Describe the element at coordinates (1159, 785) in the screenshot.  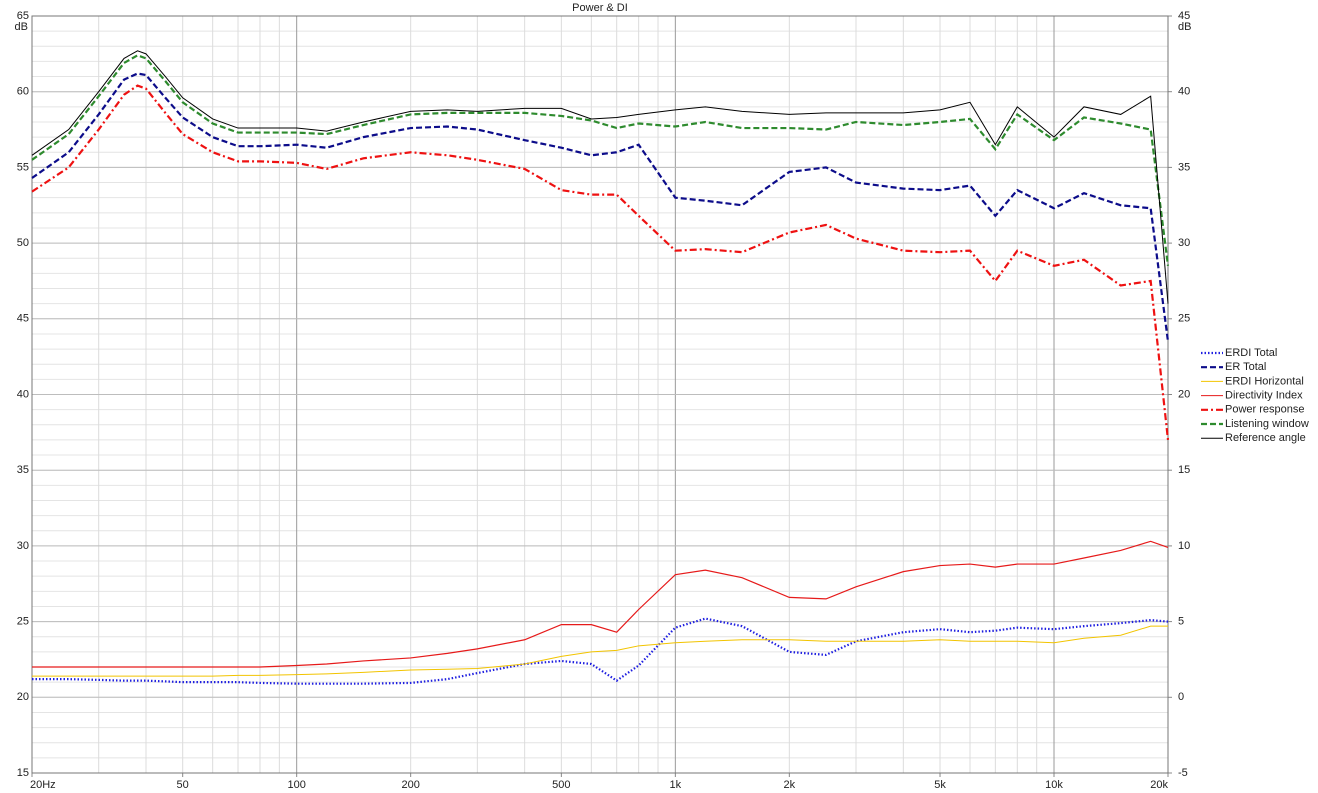
I see `x-tick-label: 20k` at that location.